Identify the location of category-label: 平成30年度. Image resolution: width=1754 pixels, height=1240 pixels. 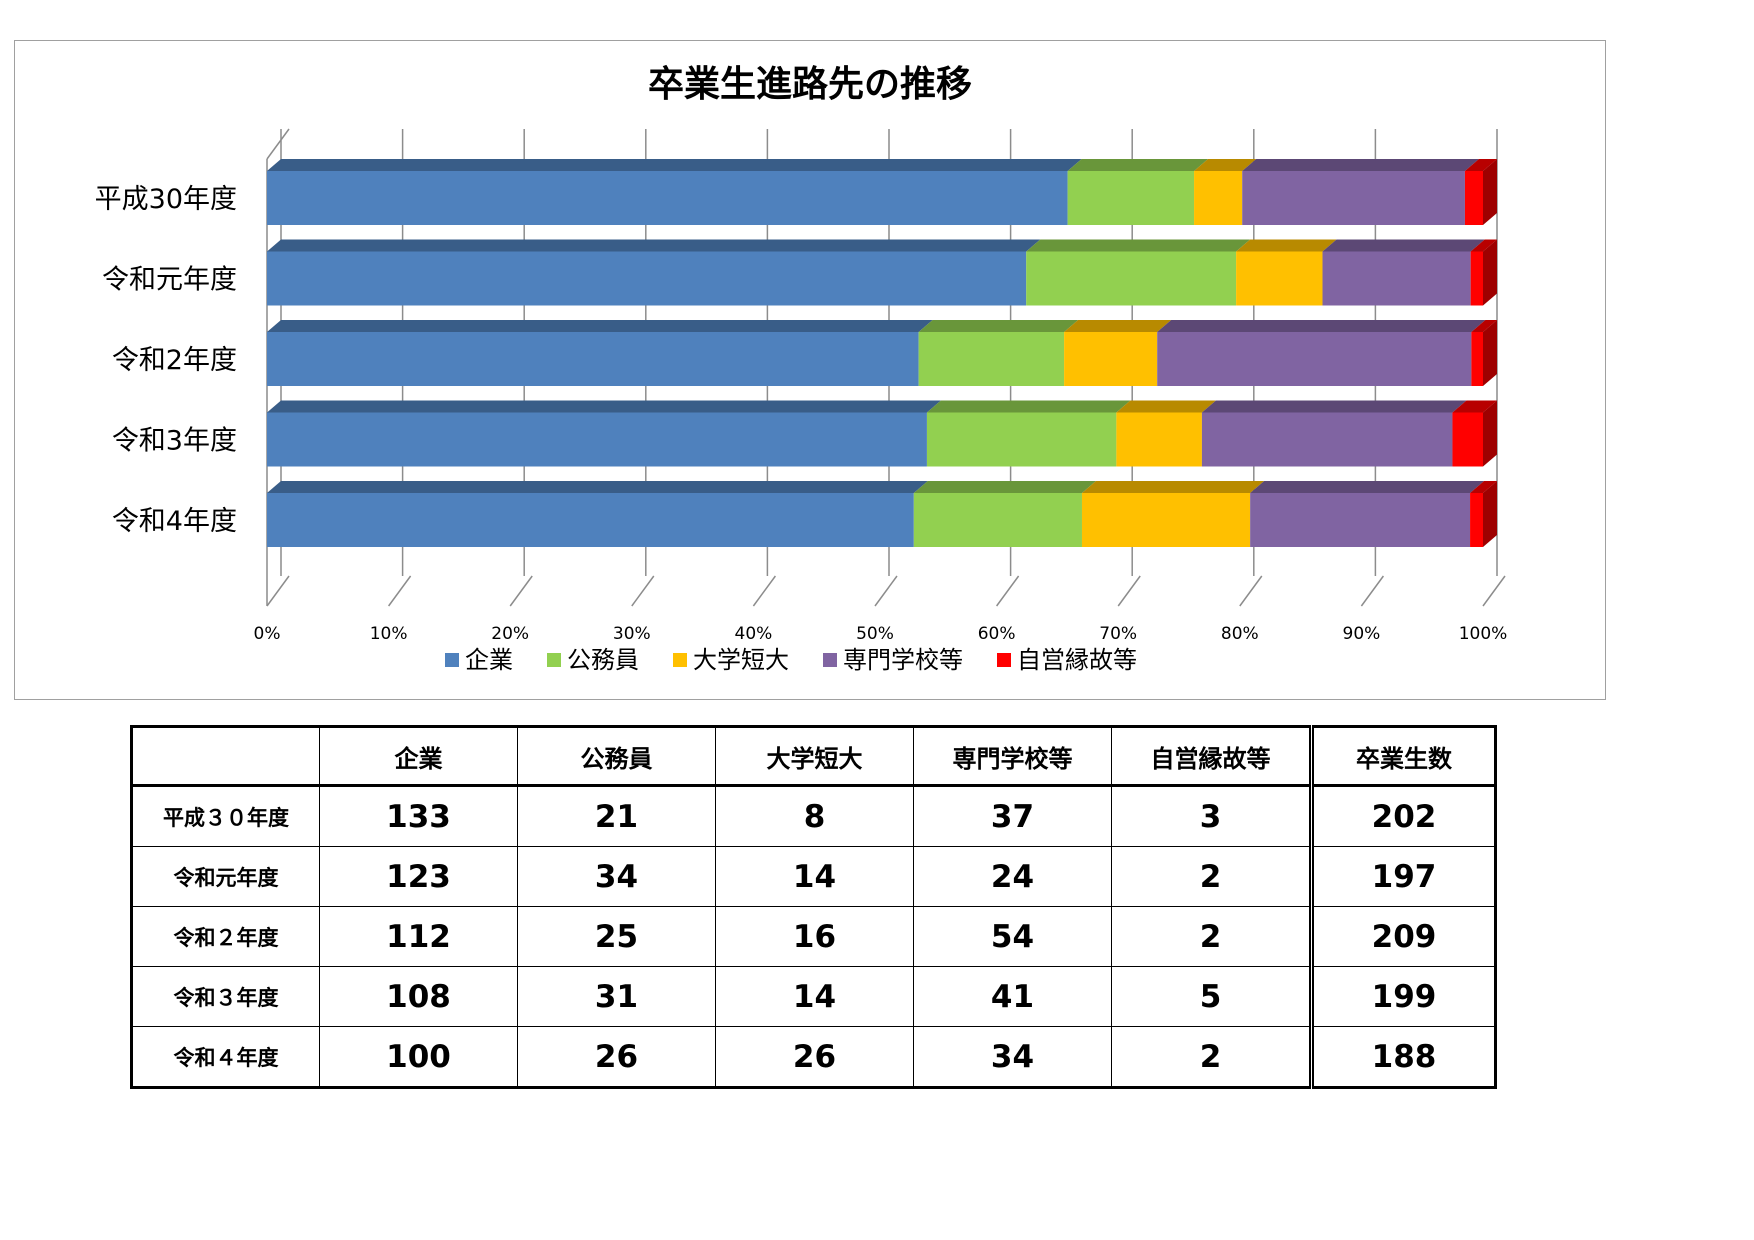
(166, 199).